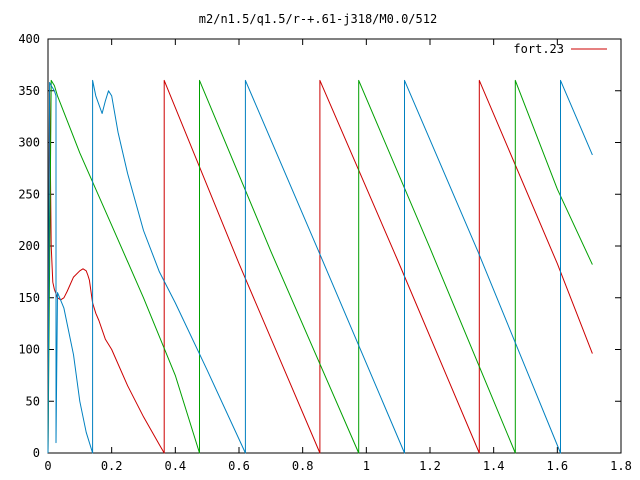 This screenshot has width=640, height=480. What do you see at coordinates (29, 350) in the screenshot?
I see `y-tick-label: 100` at bounding box center [29, 350].